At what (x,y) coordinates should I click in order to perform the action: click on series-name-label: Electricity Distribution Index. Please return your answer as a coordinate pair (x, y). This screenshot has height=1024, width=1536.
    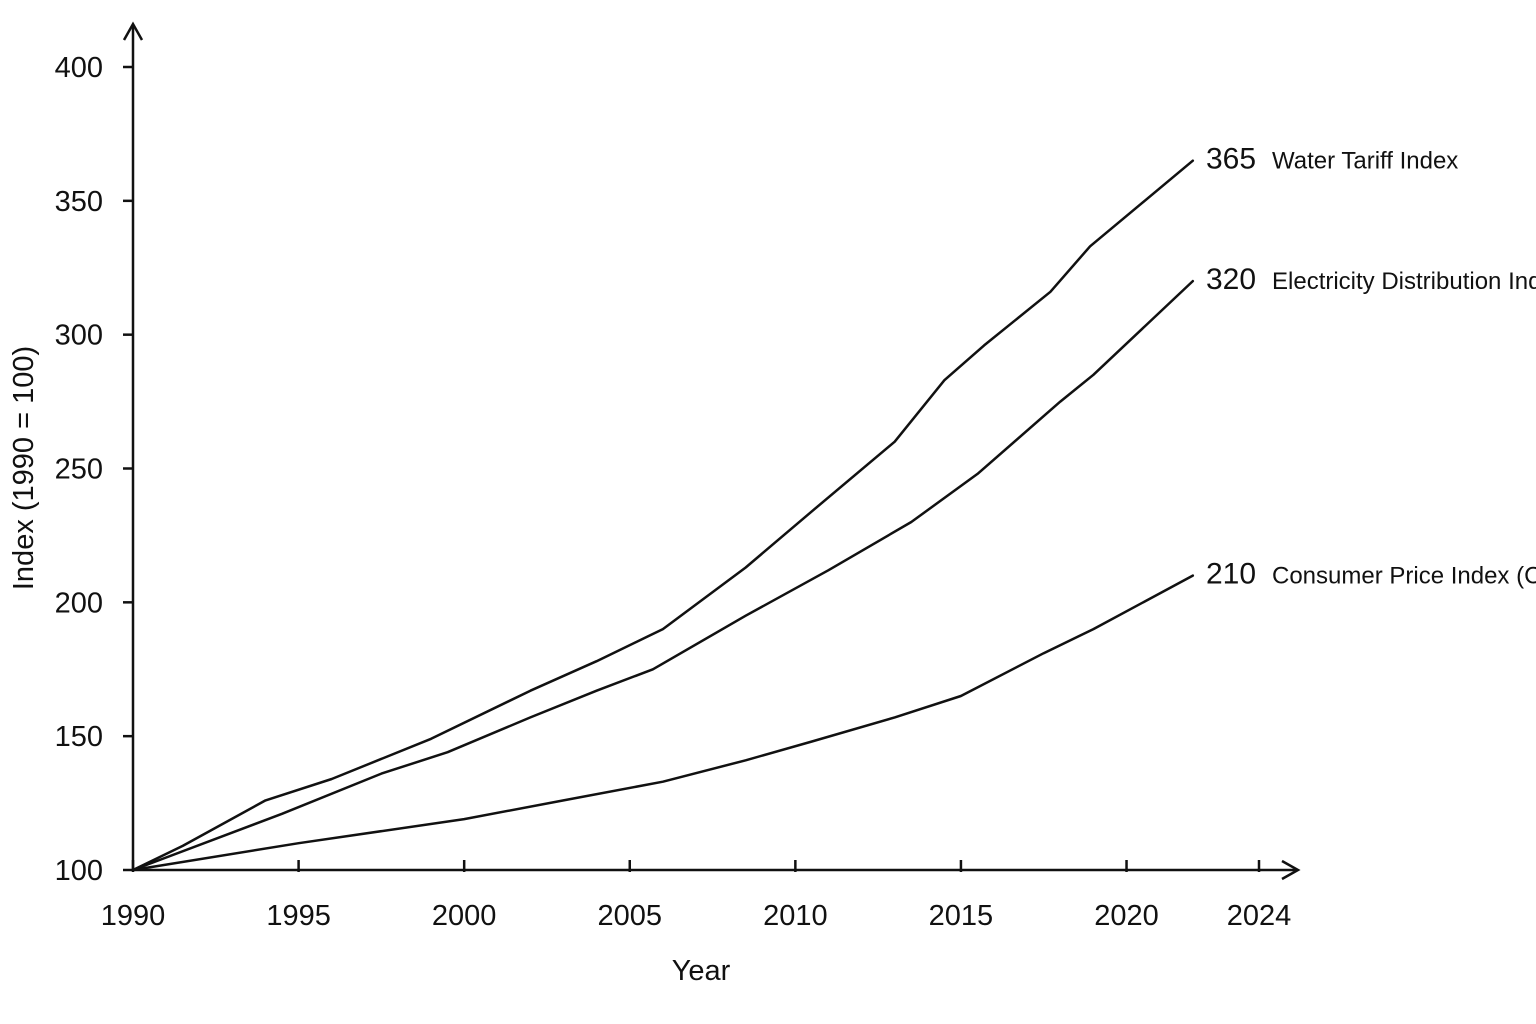
    Looking at the image, I should click on (1404, 281).